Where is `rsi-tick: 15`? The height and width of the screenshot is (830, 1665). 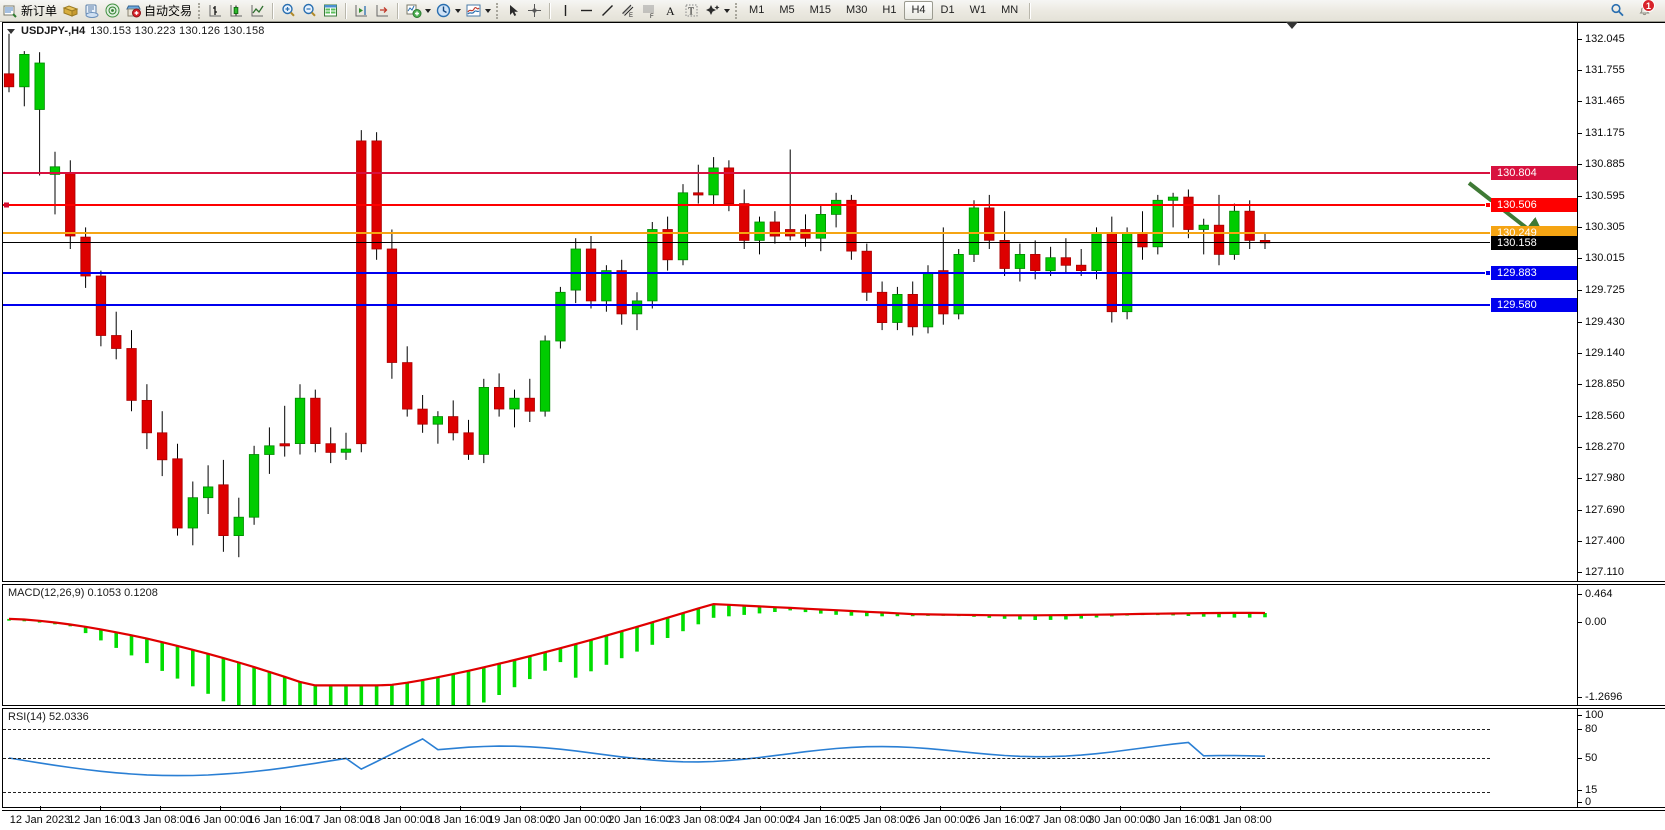
rsi-tick: 15 is located at coordinates (1587, 790).